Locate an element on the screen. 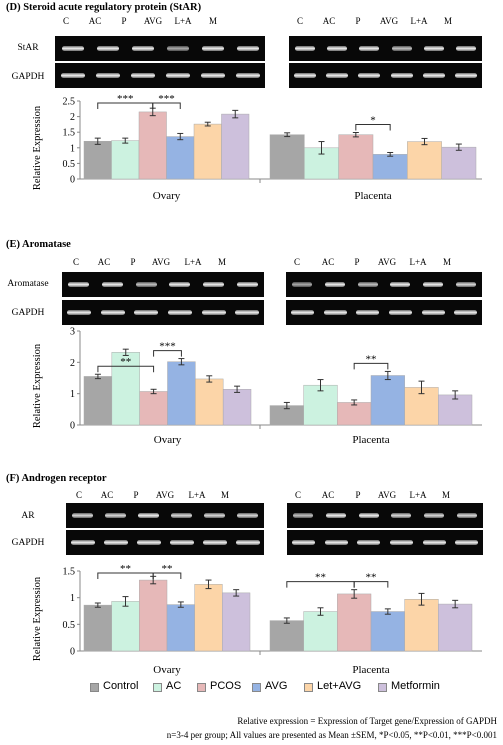 This screenshot has width=503, height=745. bar-ovary-avg is located at coordinates (180, 628).